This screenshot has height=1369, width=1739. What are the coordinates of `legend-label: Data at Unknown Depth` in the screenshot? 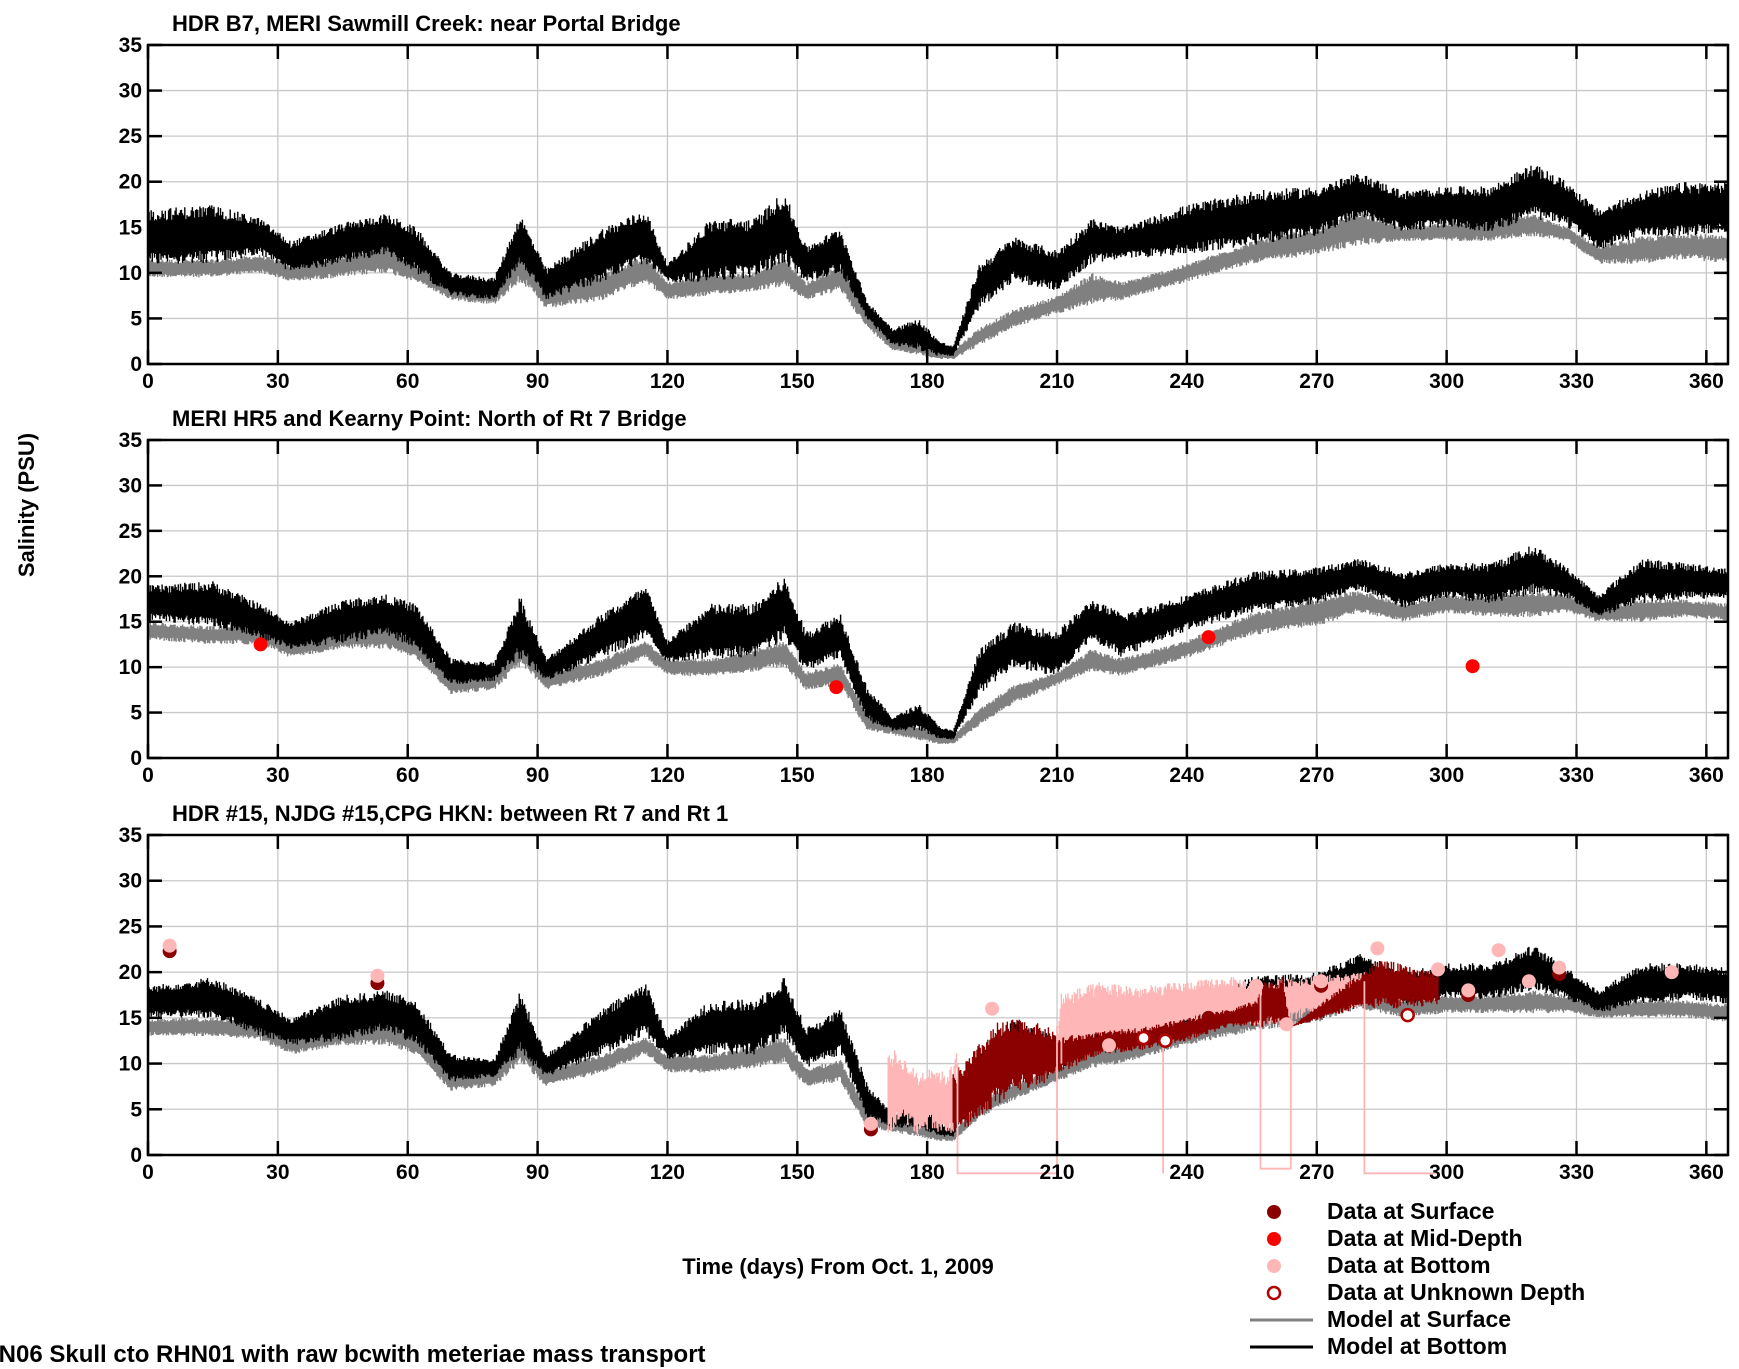 It's located at (1456, 1292).